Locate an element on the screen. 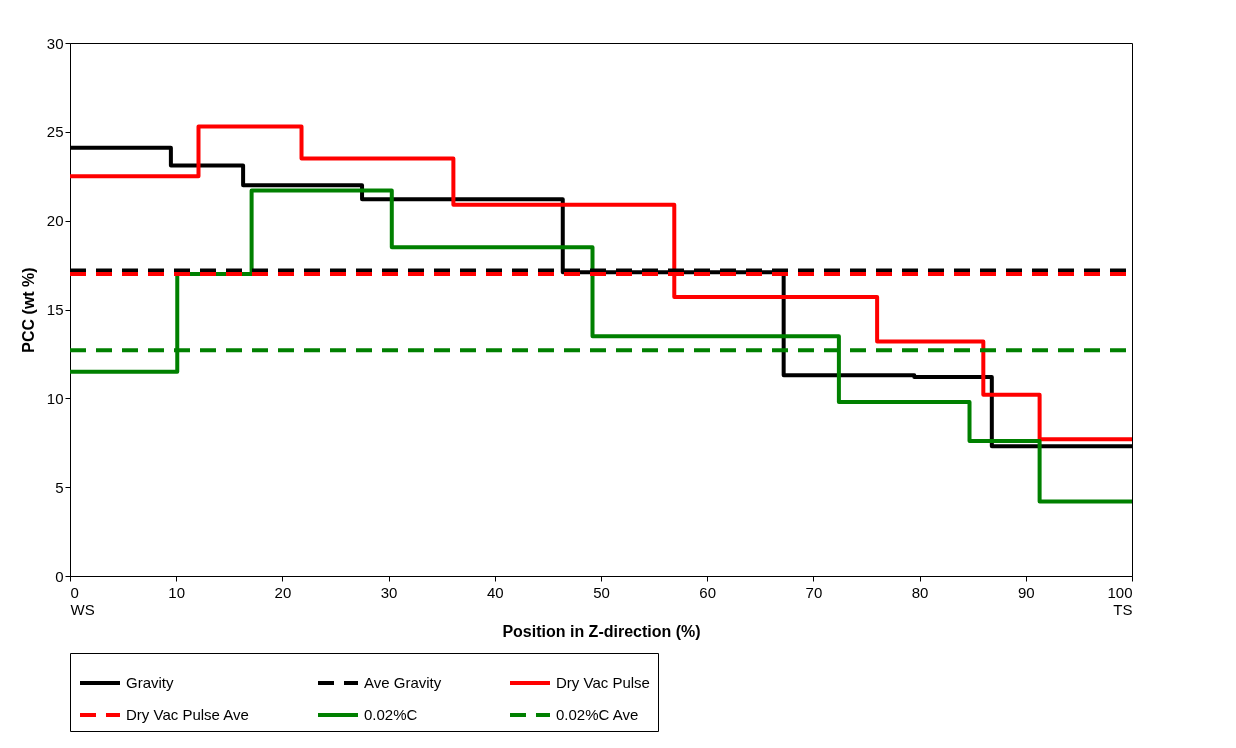 The height and width of the screenshot is (748, 1236). y-tick-label: 0 is located at coordinates (59, 576).